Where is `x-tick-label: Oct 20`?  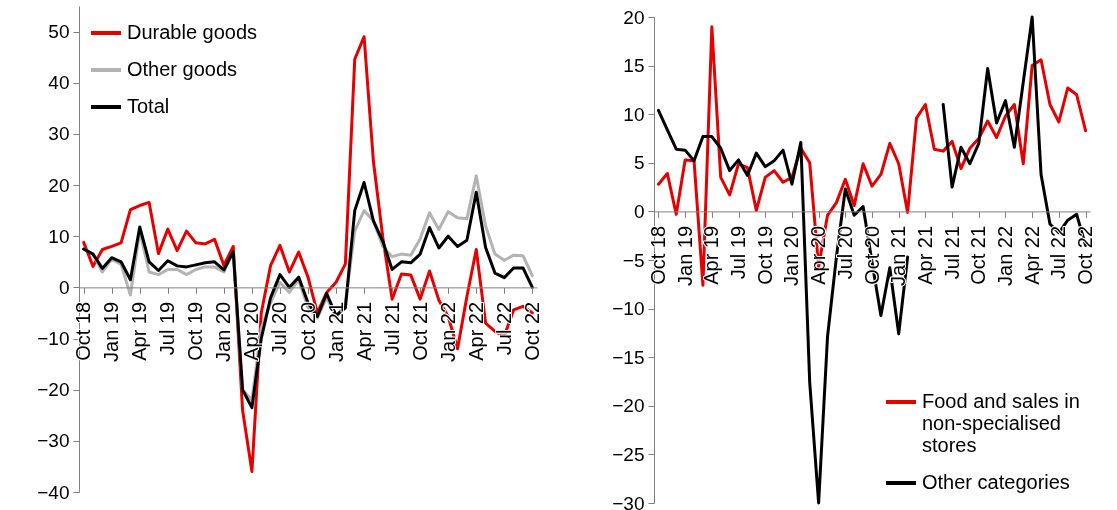 x-tick-label: Oct 20 is located at coordinates (307, 331).